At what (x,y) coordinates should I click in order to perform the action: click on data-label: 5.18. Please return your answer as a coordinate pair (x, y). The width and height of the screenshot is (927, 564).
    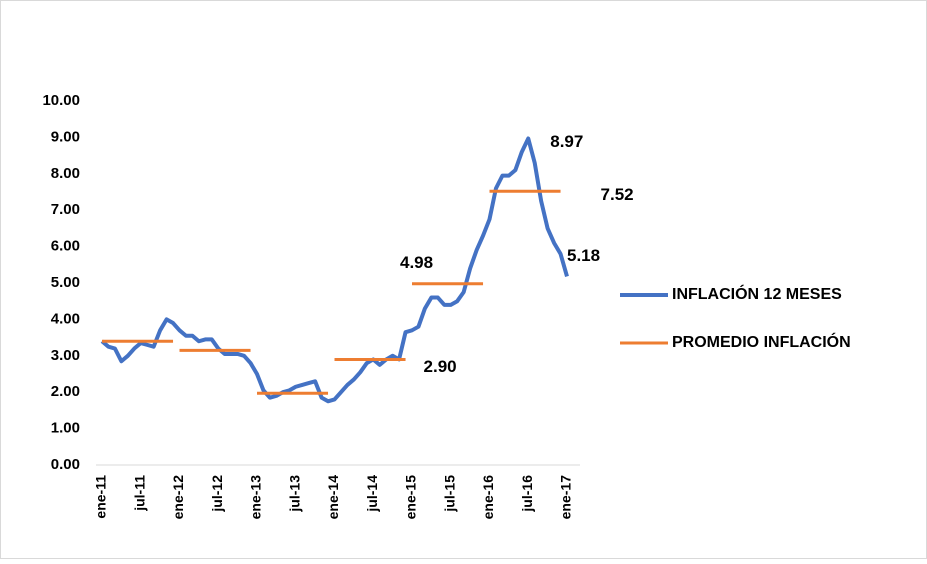
    Looking at the image, I should click on (583, 255).